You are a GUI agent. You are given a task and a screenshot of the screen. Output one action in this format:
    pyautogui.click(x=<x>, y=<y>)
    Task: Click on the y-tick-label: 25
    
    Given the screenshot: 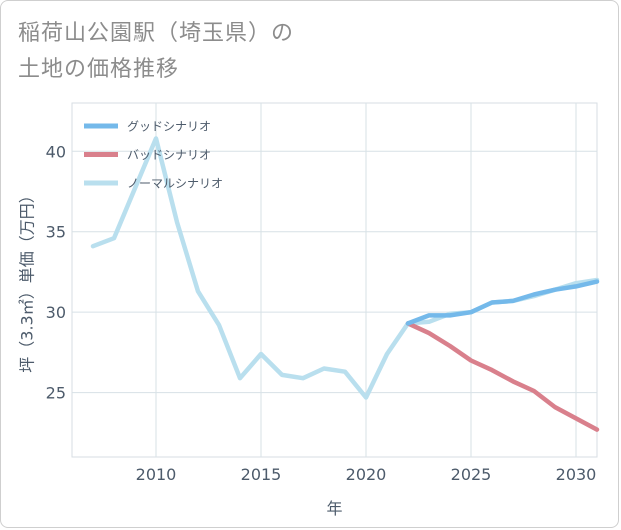 What is the action you would take?
    pyautogui.click(x=56, y=393)
    